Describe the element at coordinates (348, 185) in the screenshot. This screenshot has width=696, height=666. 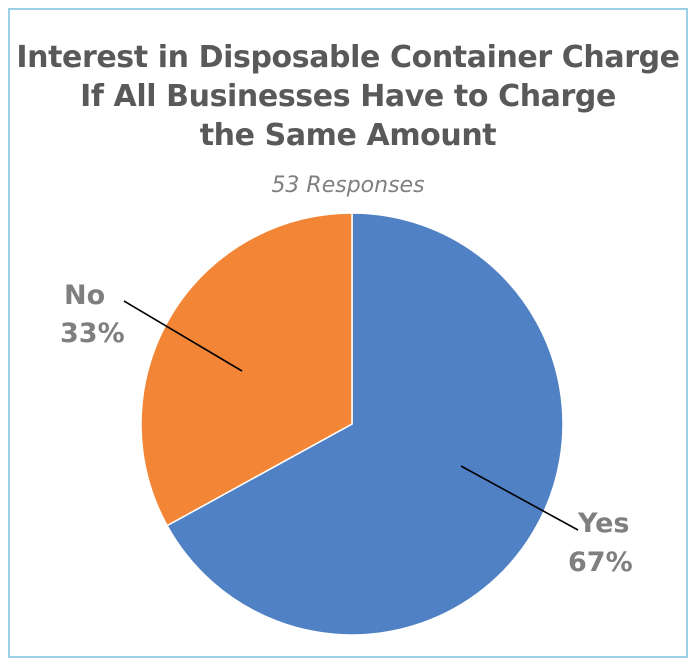
I see `chart-subtitle: 53 Responses` at that location.